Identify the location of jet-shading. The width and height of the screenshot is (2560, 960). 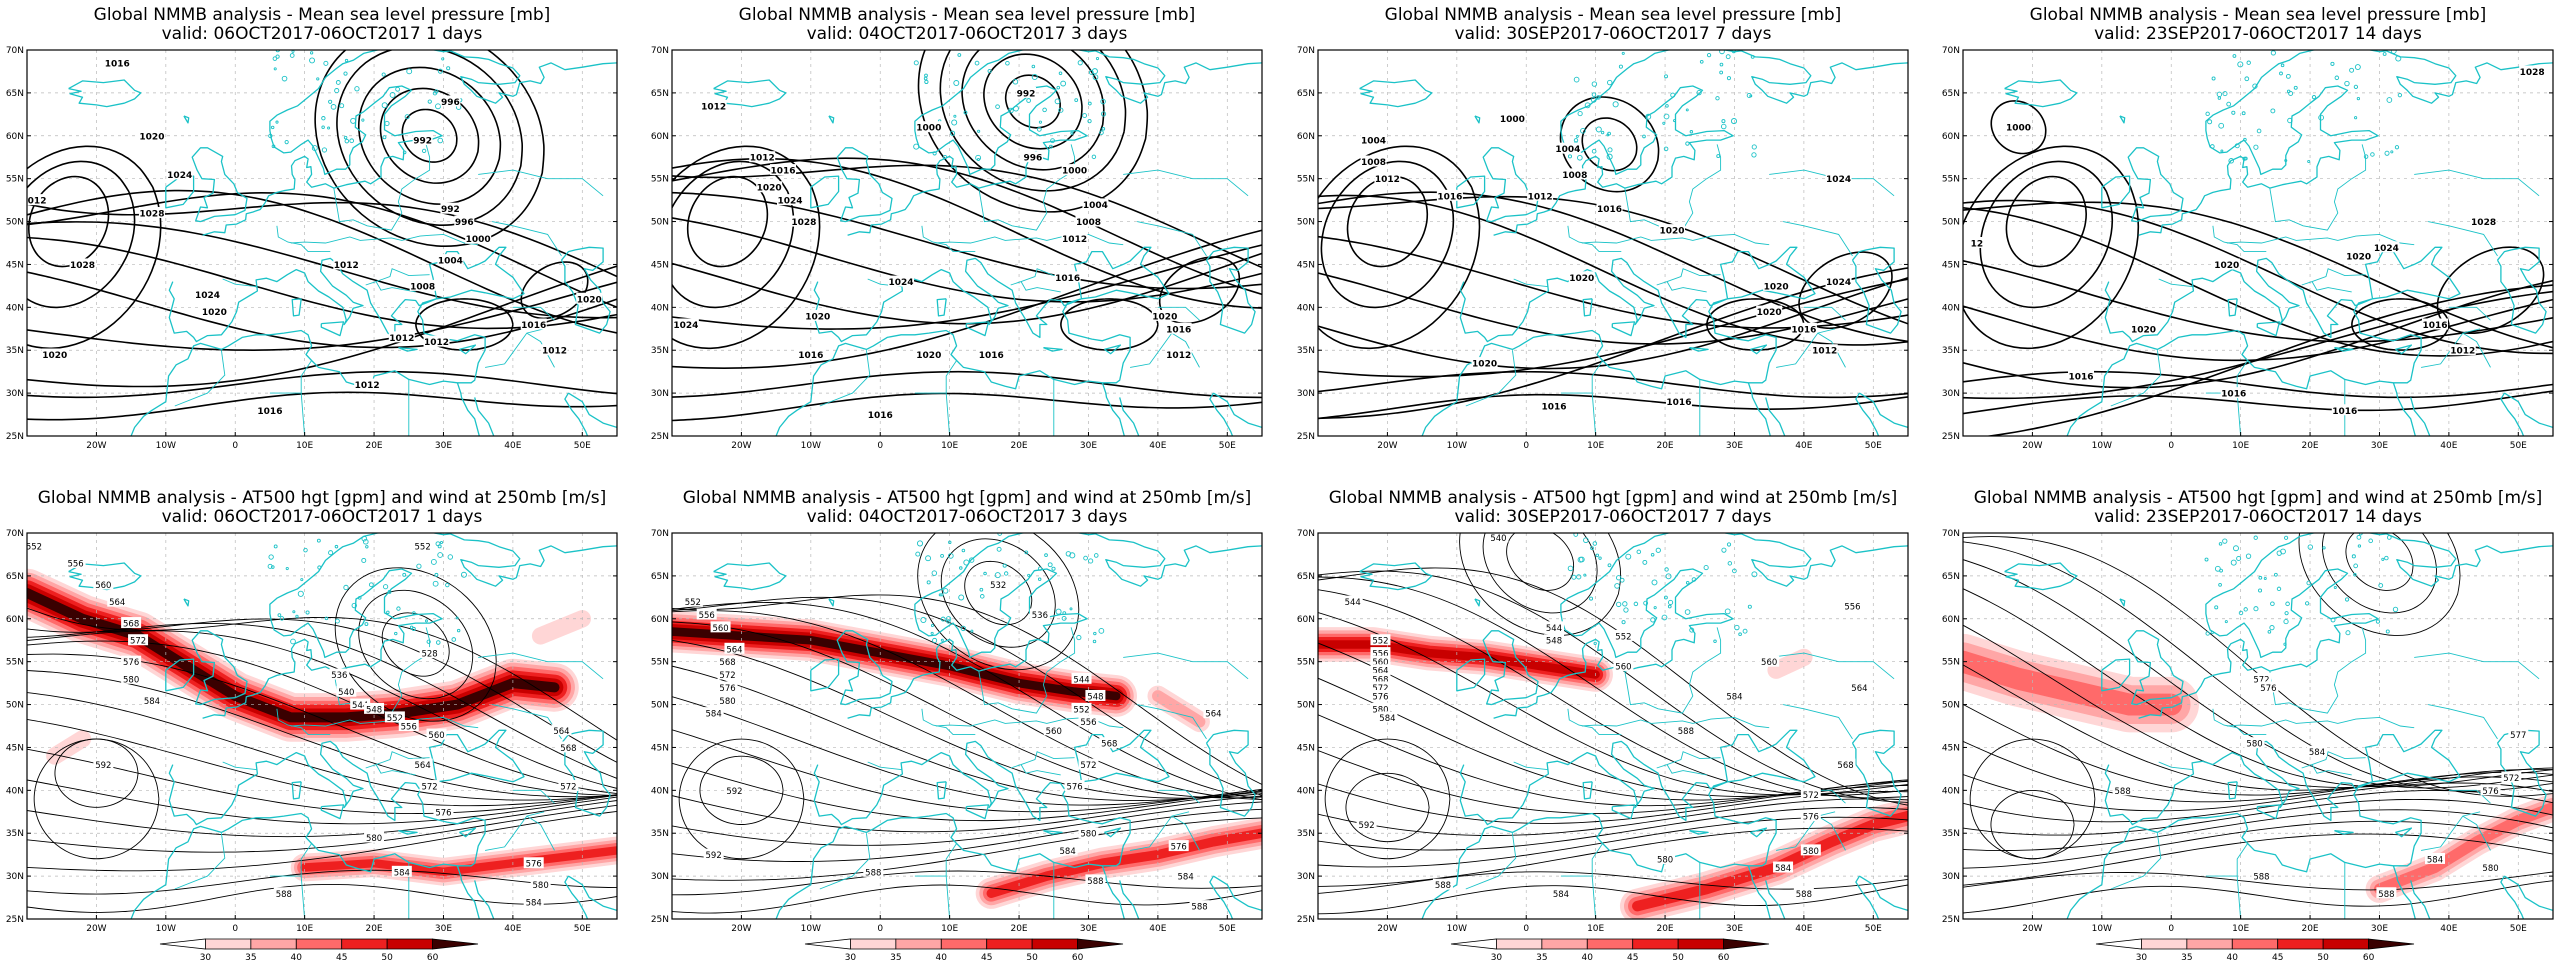
(896, 664).